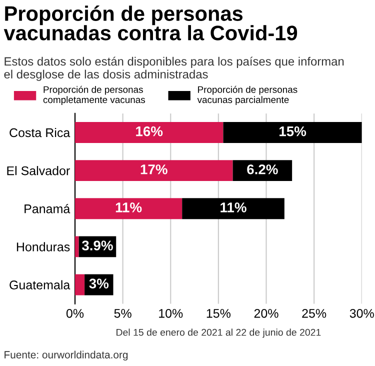  I want to click on x-tick-label: 5%, so click(123, 313).